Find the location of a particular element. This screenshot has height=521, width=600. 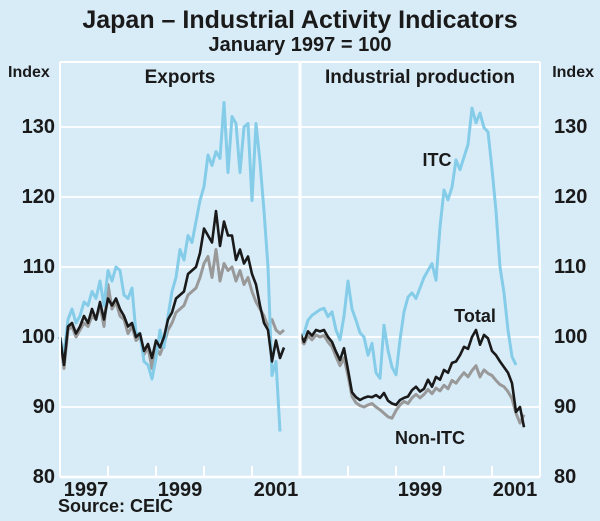

y-tick-right-130: 130 is located at coordinates (571, 127).